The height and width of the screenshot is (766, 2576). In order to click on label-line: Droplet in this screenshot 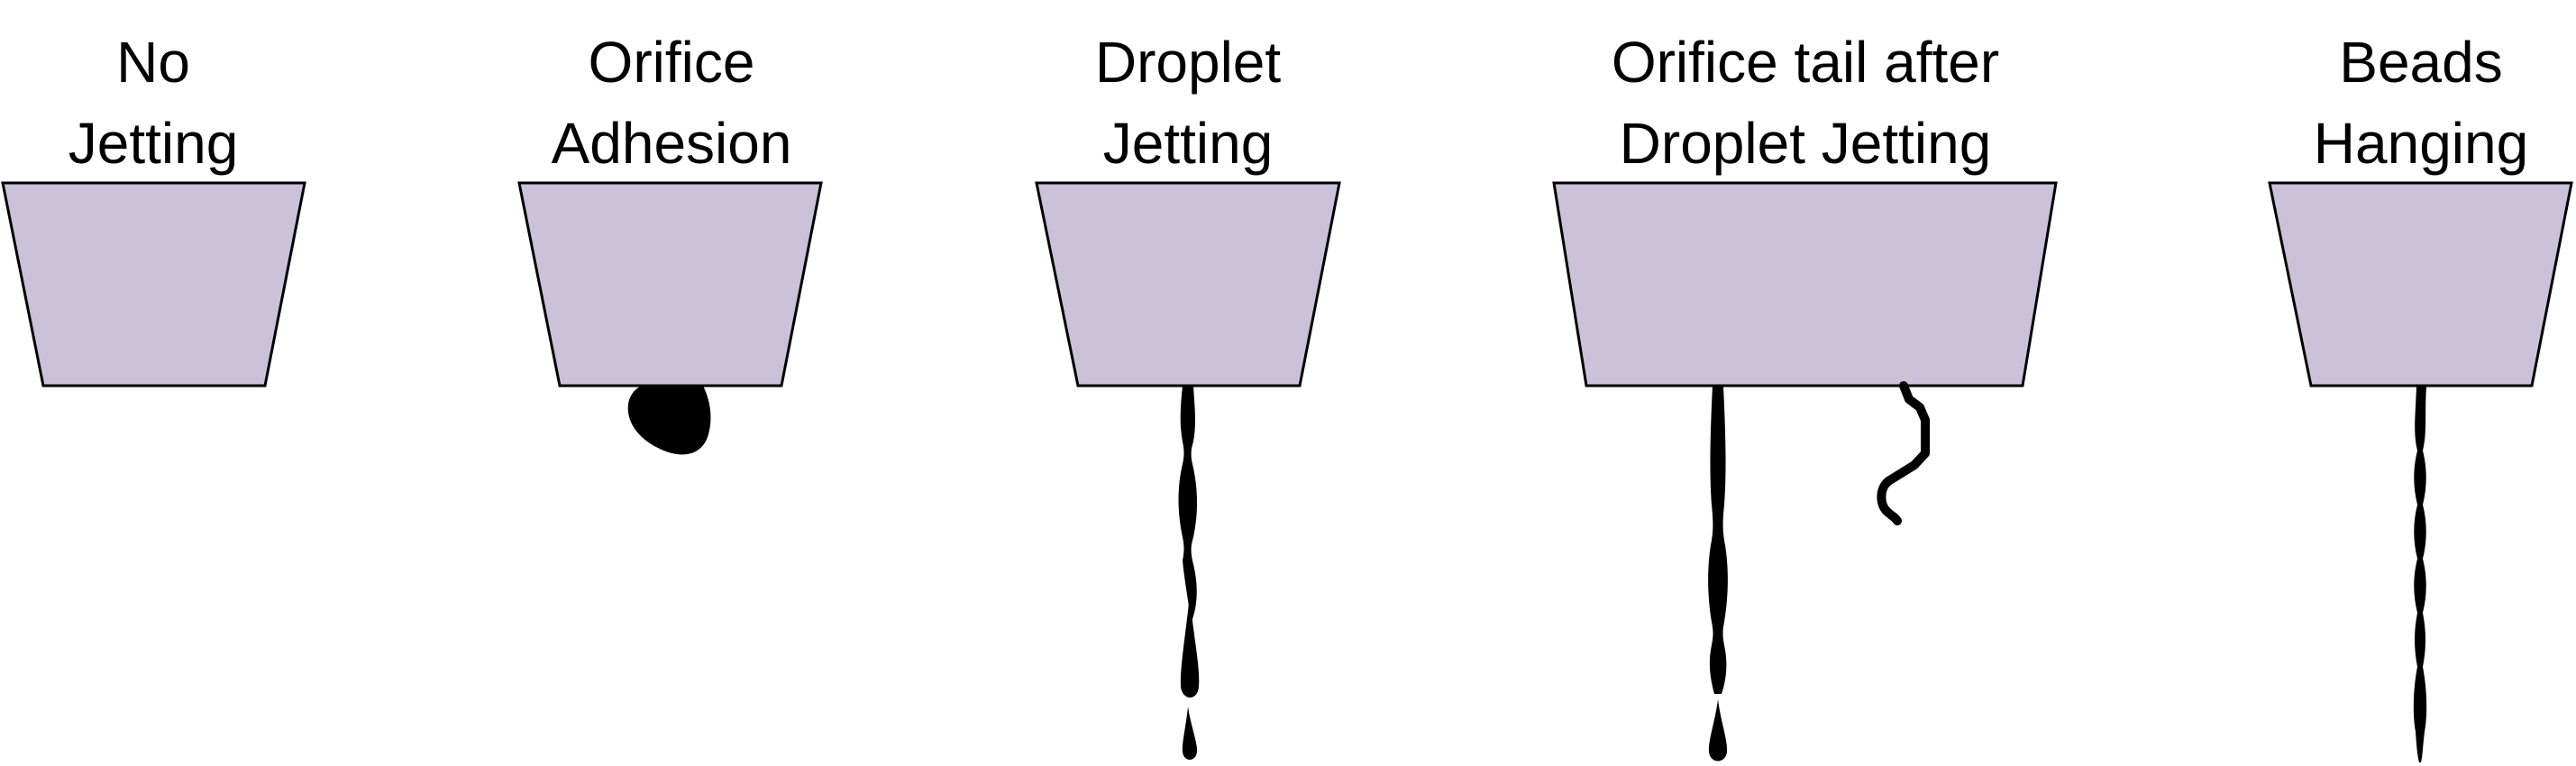, I will do `click(1188, 62)`.